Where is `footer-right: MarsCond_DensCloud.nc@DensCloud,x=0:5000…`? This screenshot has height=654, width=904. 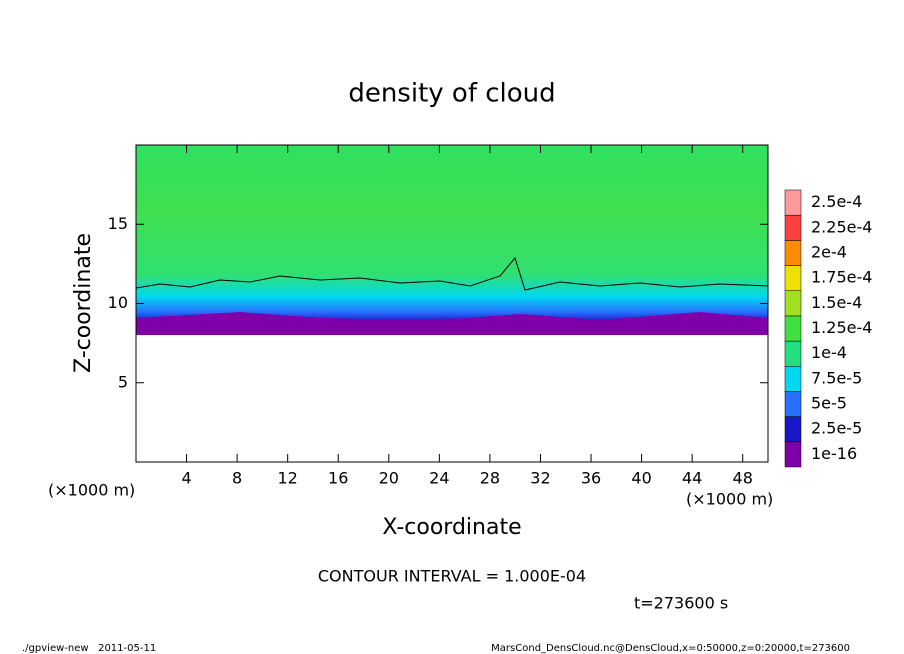
footer-right: MarsCond_DensCloud.nc@DensCloud,x=0:5000… is located at coordinates (670, 648).